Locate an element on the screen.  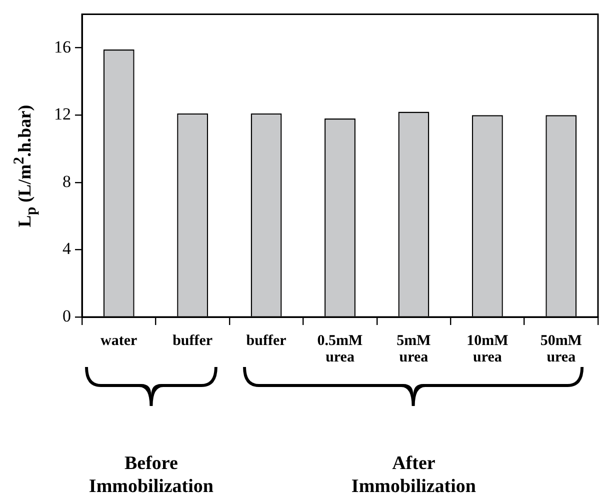
y-tick-label: 0 is located at coordinates (66, 316).